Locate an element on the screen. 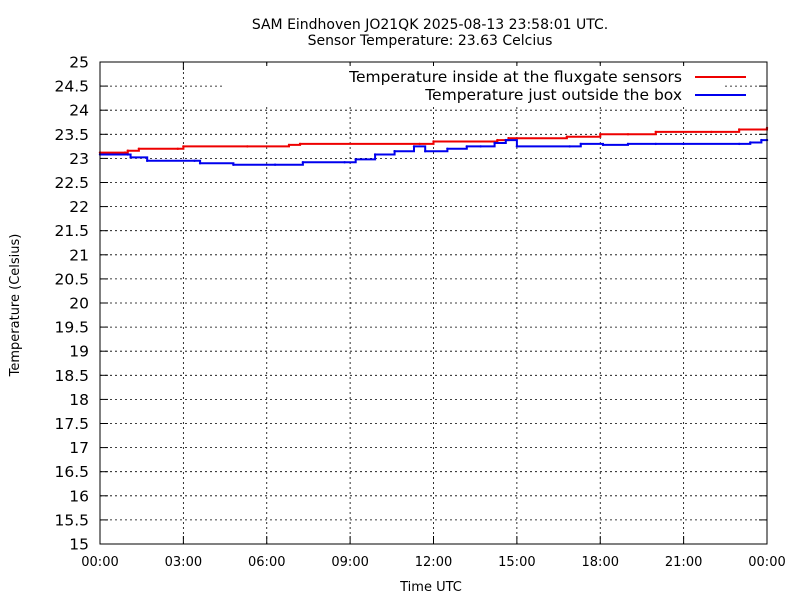  y-tick-label: 18 is located at coordinates (79, 400).